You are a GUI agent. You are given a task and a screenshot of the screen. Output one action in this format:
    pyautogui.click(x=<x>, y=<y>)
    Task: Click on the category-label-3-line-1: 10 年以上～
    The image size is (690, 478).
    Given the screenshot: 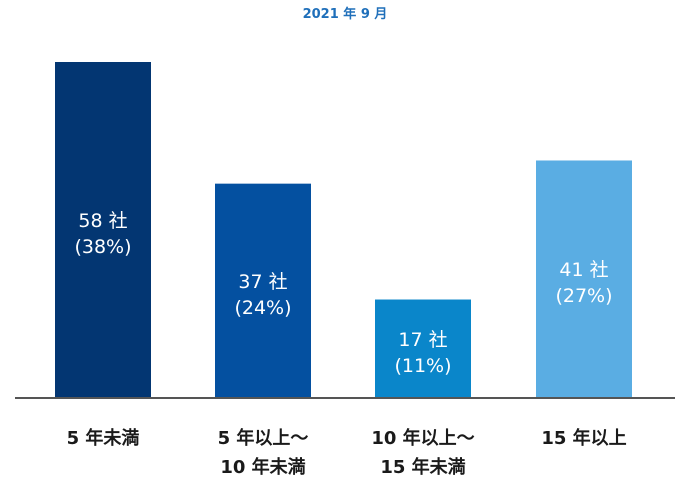 What is the action you would take?
    pyautogui.click(x=422, y=438)
    